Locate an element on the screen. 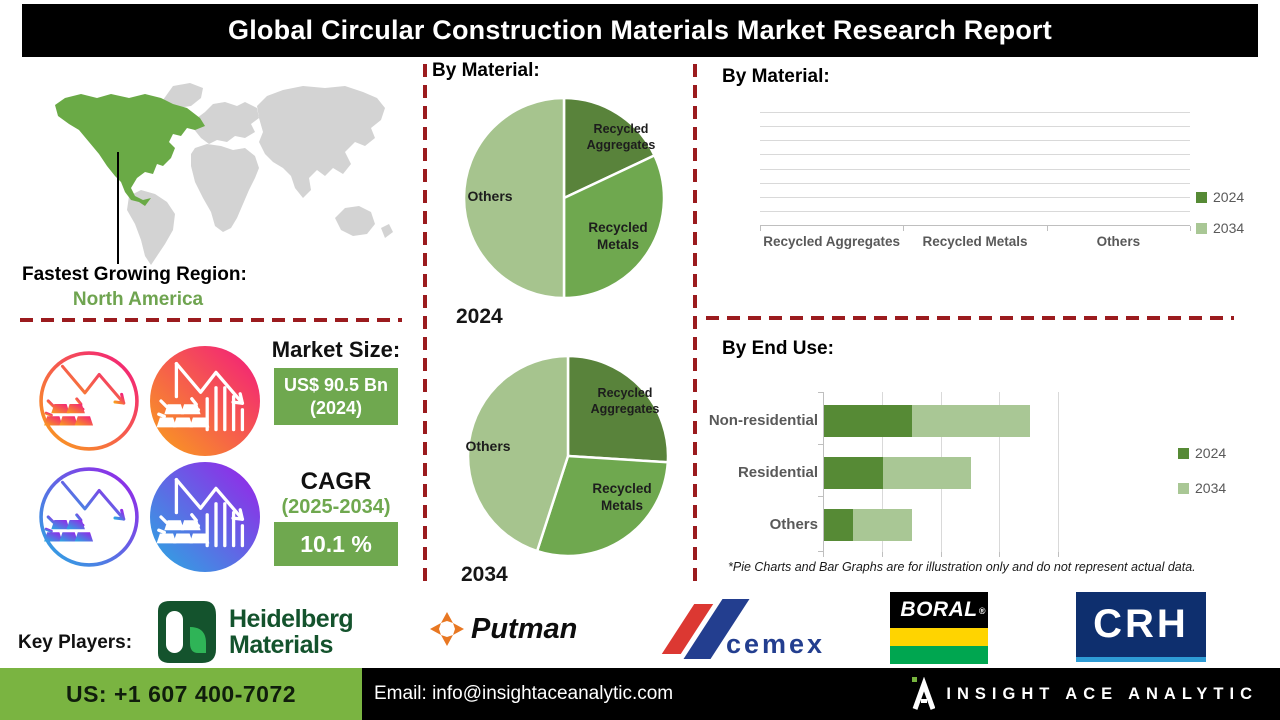 This screenshot has height=720, width=1280. bar-chart-legend: 2024 2034 is located at coordinates (1220, 212).